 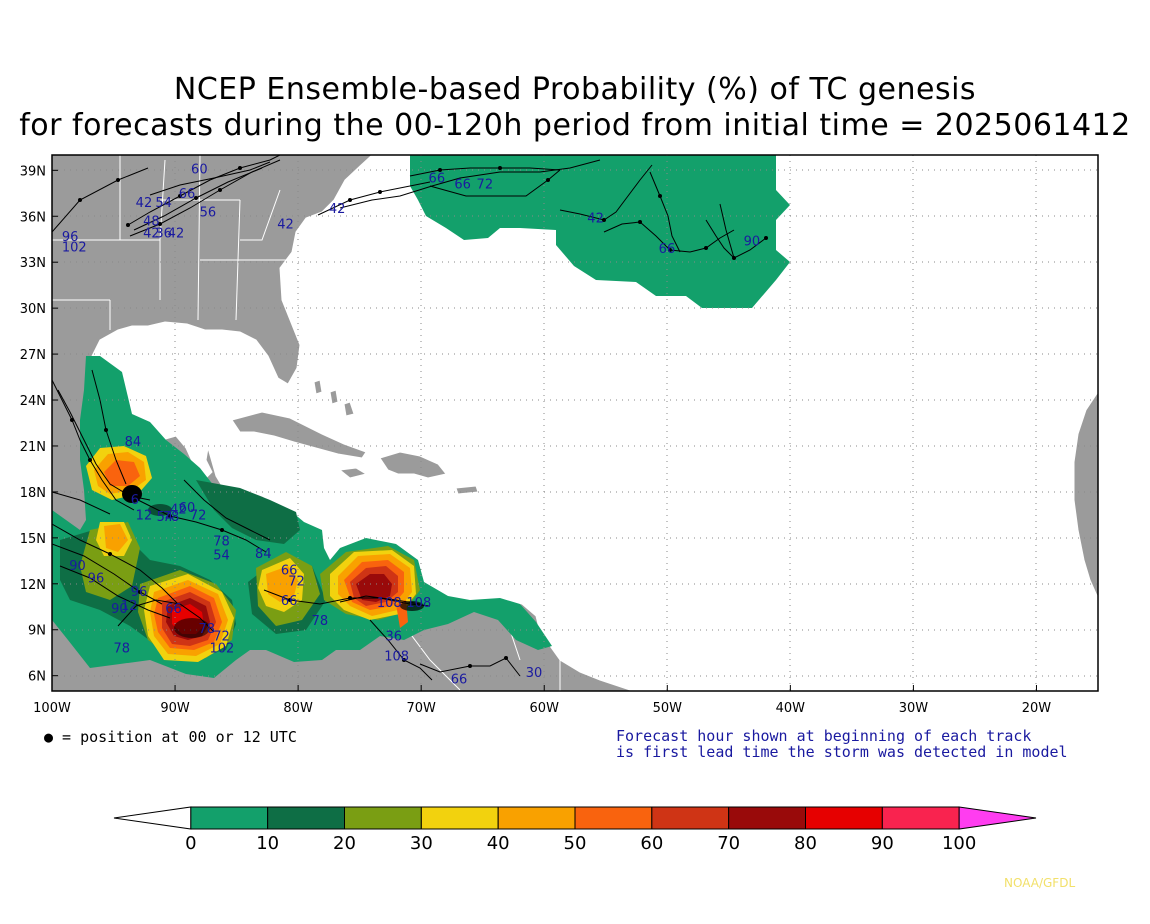 What do you see at coordinates (791, 708) in the screenshot?
I see `lon-tick-label: 40W` at bounding box center [791, 708].